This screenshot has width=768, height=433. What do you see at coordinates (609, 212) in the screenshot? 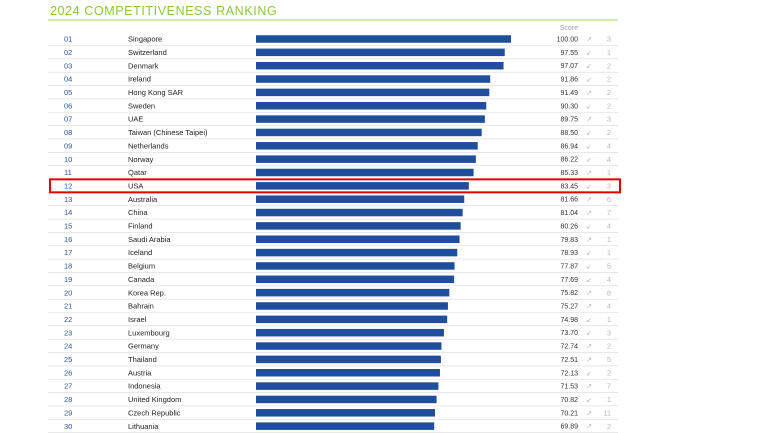
I see `rank-change-label: 7` at bounding box center [609, 212].